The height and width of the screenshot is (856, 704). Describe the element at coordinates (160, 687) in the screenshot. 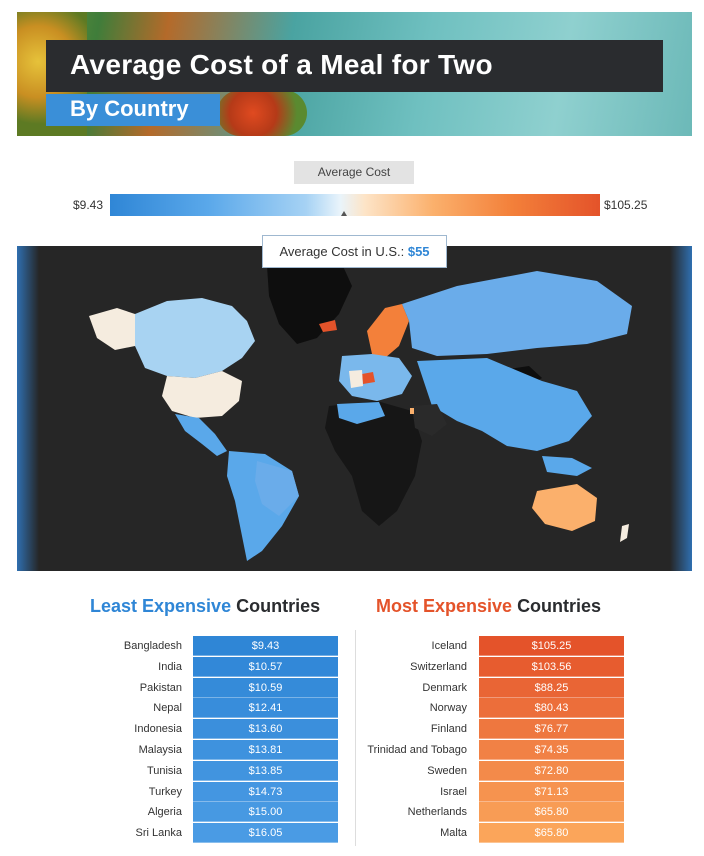

I see `least-country-label: Pakistan` at that location.